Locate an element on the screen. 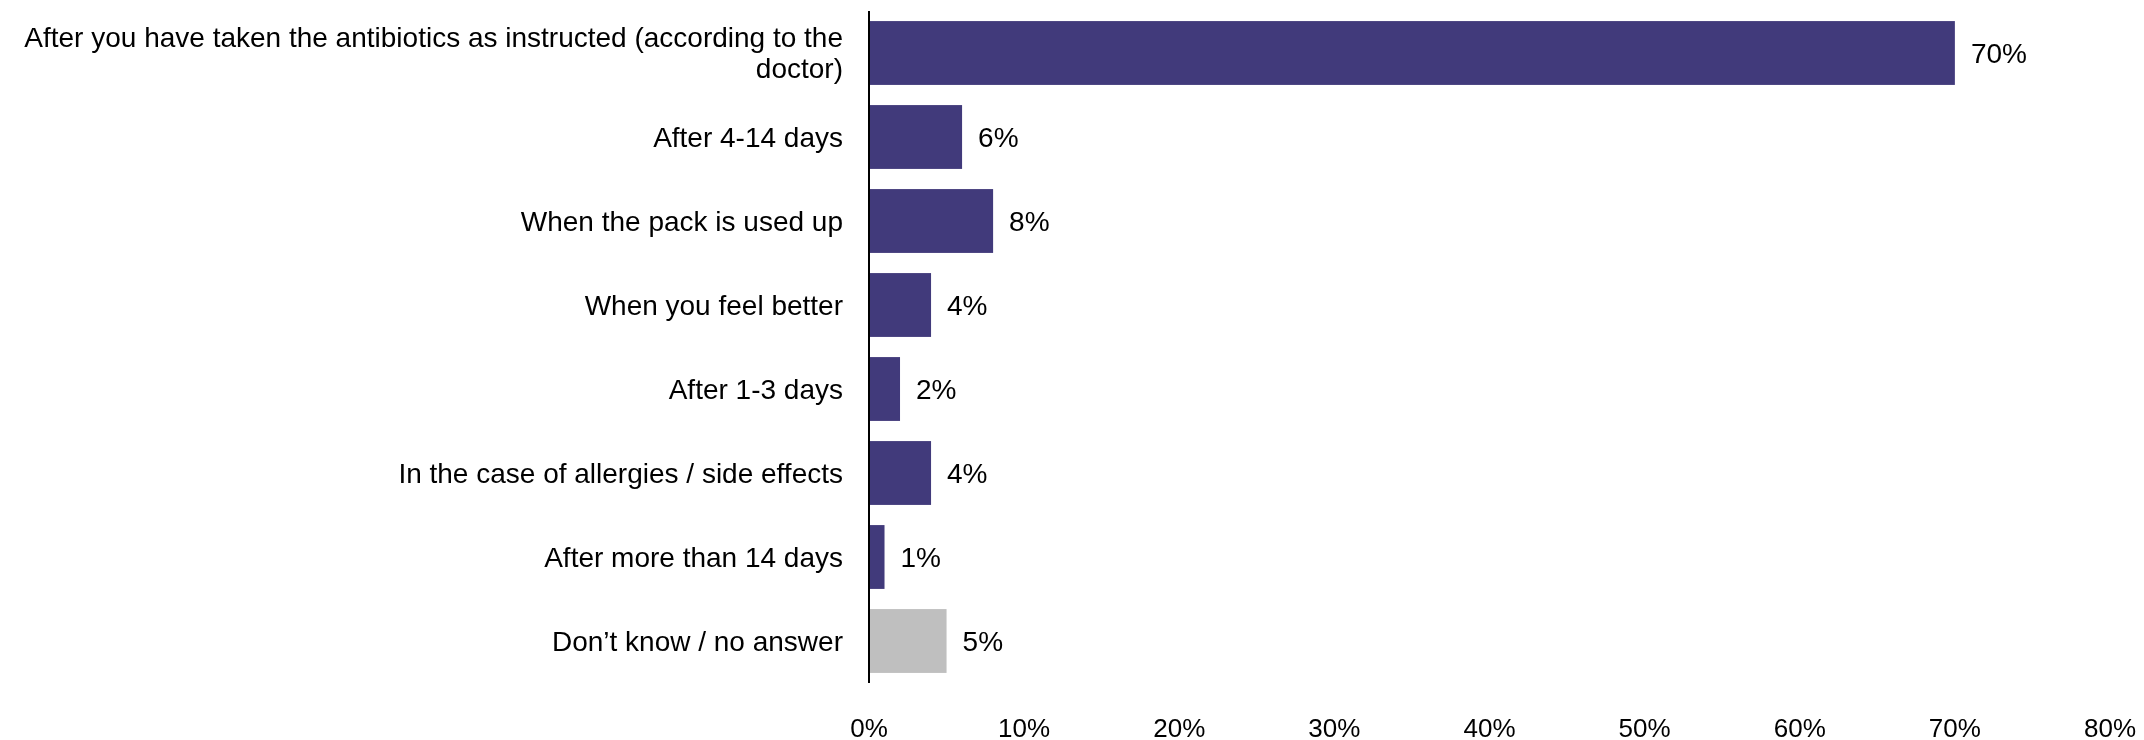  y-tick-label: When you feel better is located at coordinates (713, 305).